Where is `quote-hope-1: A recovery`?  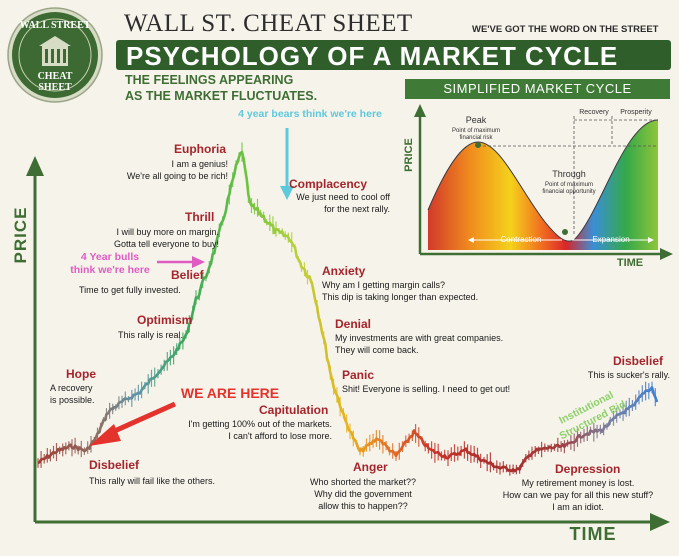 quote-hope-1: A recovery is located at coordinates (71, 388).